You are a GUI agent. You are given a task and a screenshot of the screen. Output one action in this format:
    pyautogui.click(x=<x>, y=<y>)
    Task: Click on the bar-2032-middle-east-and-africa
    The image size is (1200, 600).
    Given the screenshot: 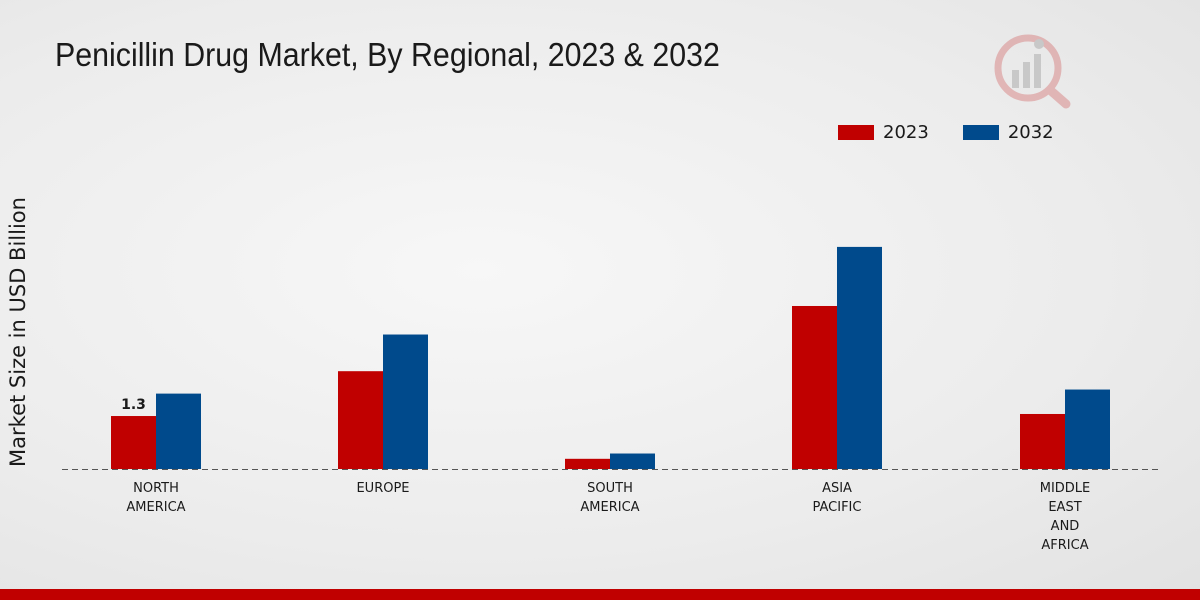 What is the action you would take?
    pyautogui.click(x=1087, y=429)
    